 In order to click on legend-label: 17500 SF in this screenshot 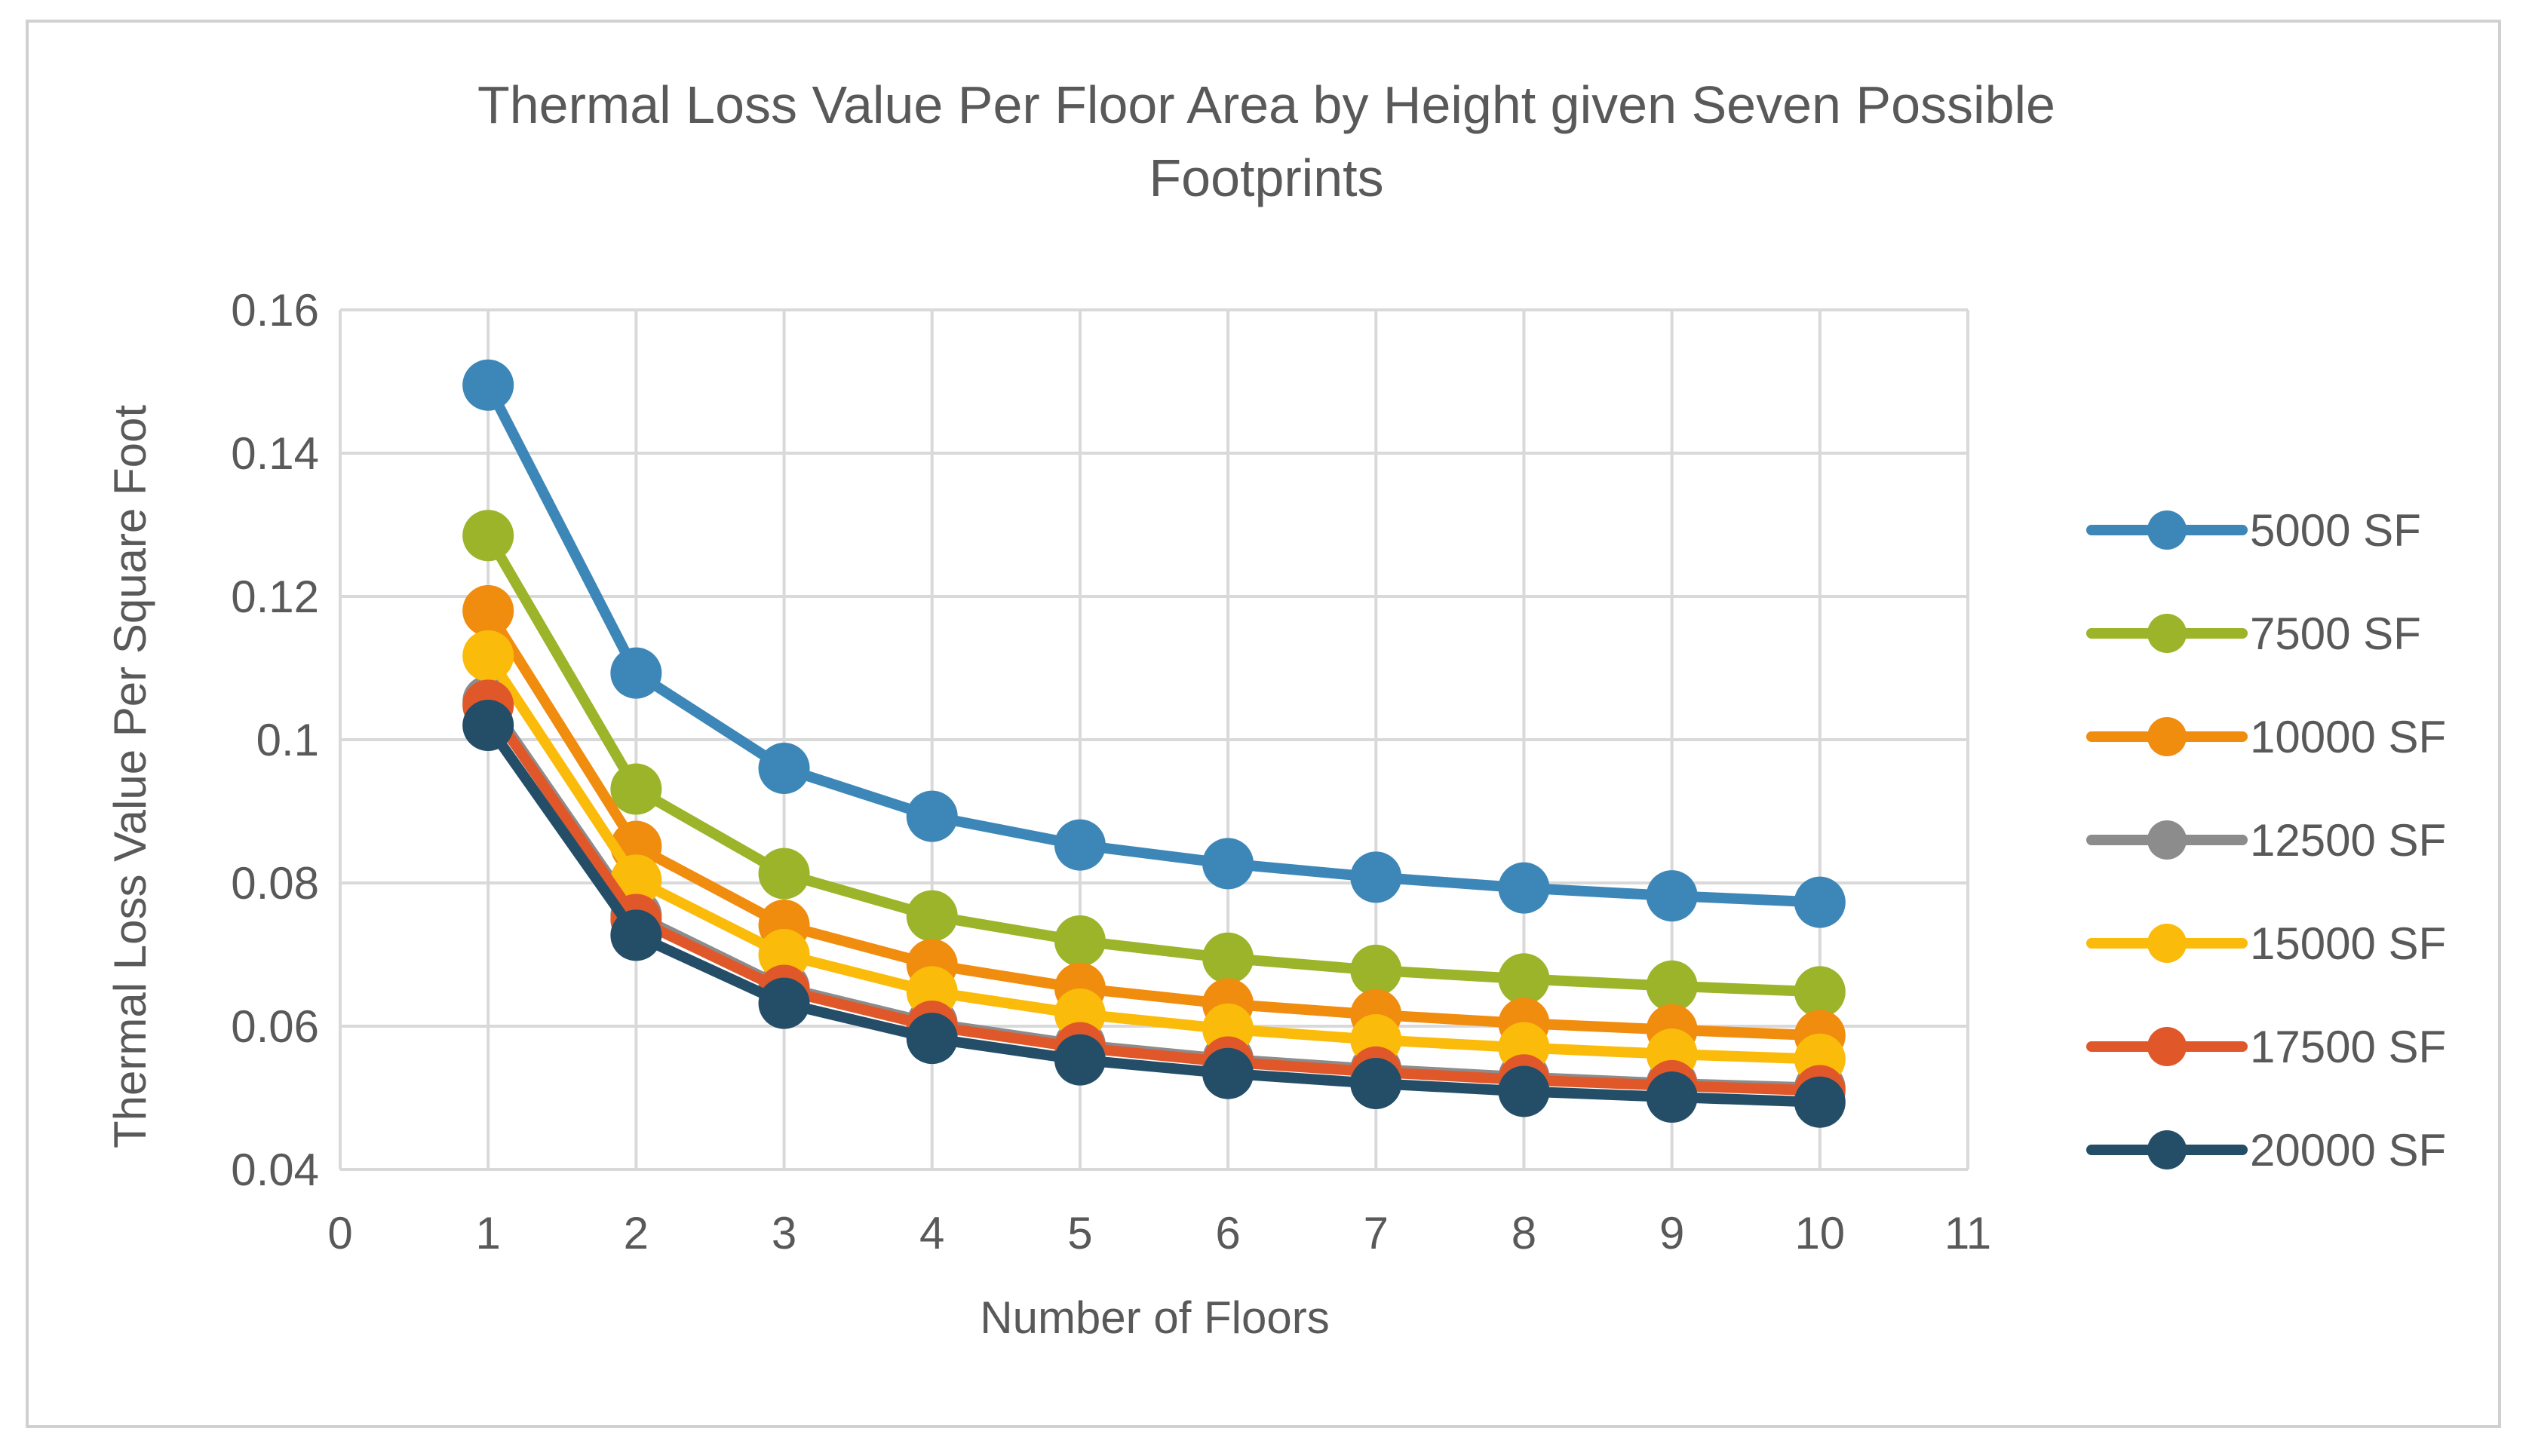, I will do `click(2348, 1047)`.